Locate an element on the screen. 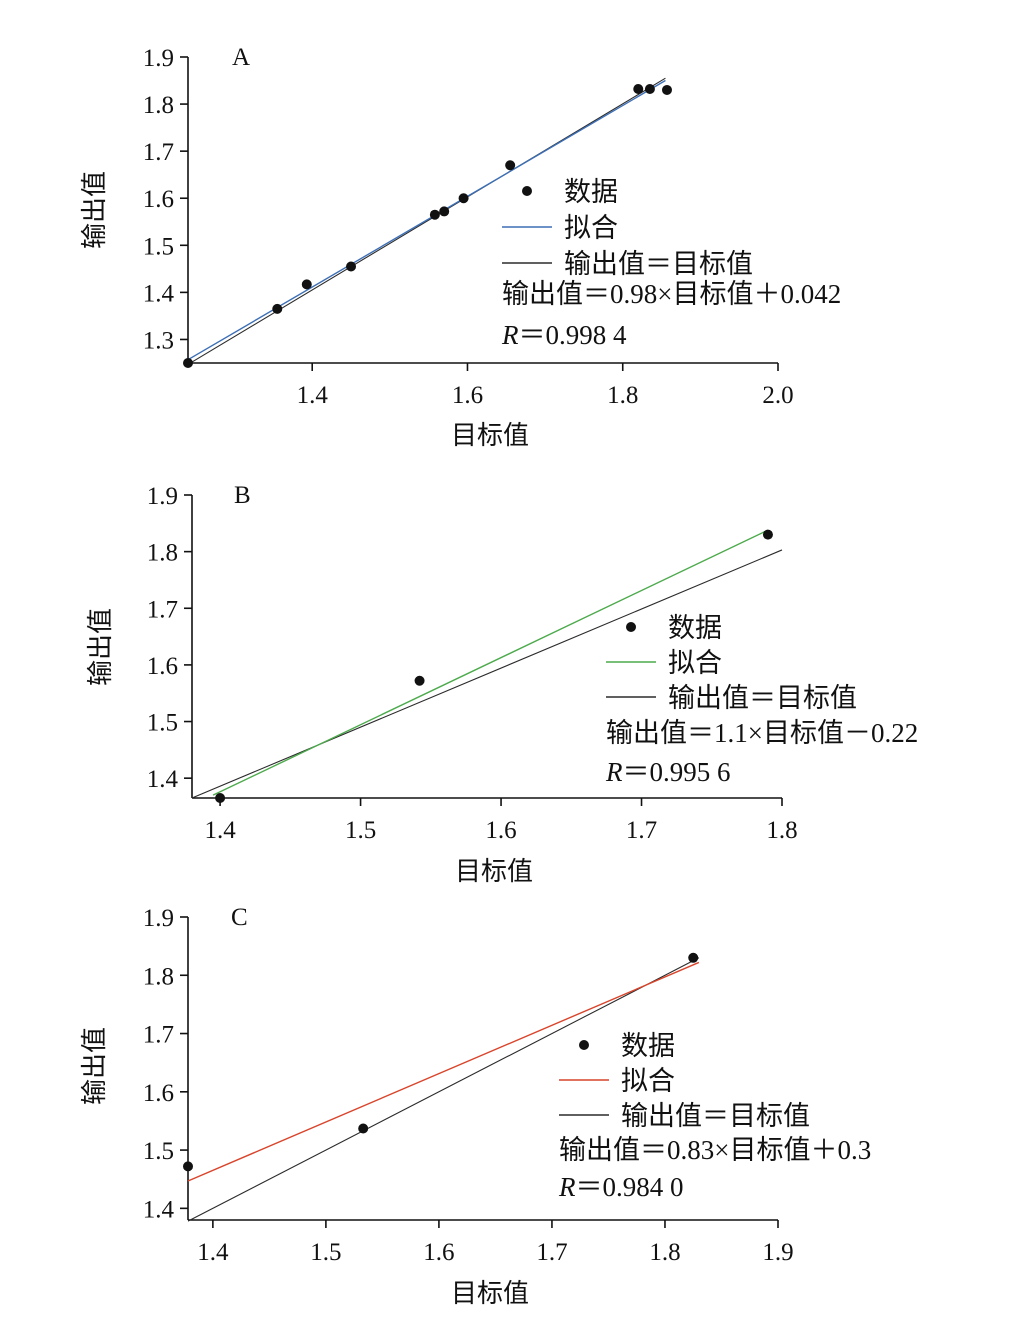  x-tick-label: 1.9 is located at coordinates (777, 1252).